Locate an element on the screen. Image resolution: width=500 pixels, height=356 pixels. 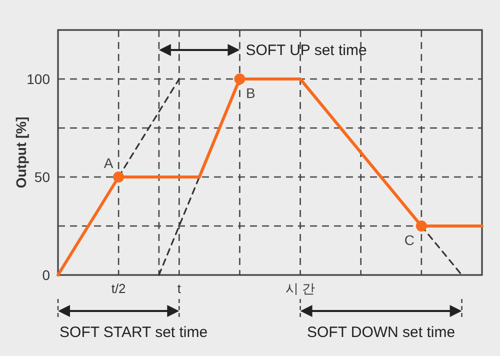
x-tick-label: t is located at coordinates (179, 288).